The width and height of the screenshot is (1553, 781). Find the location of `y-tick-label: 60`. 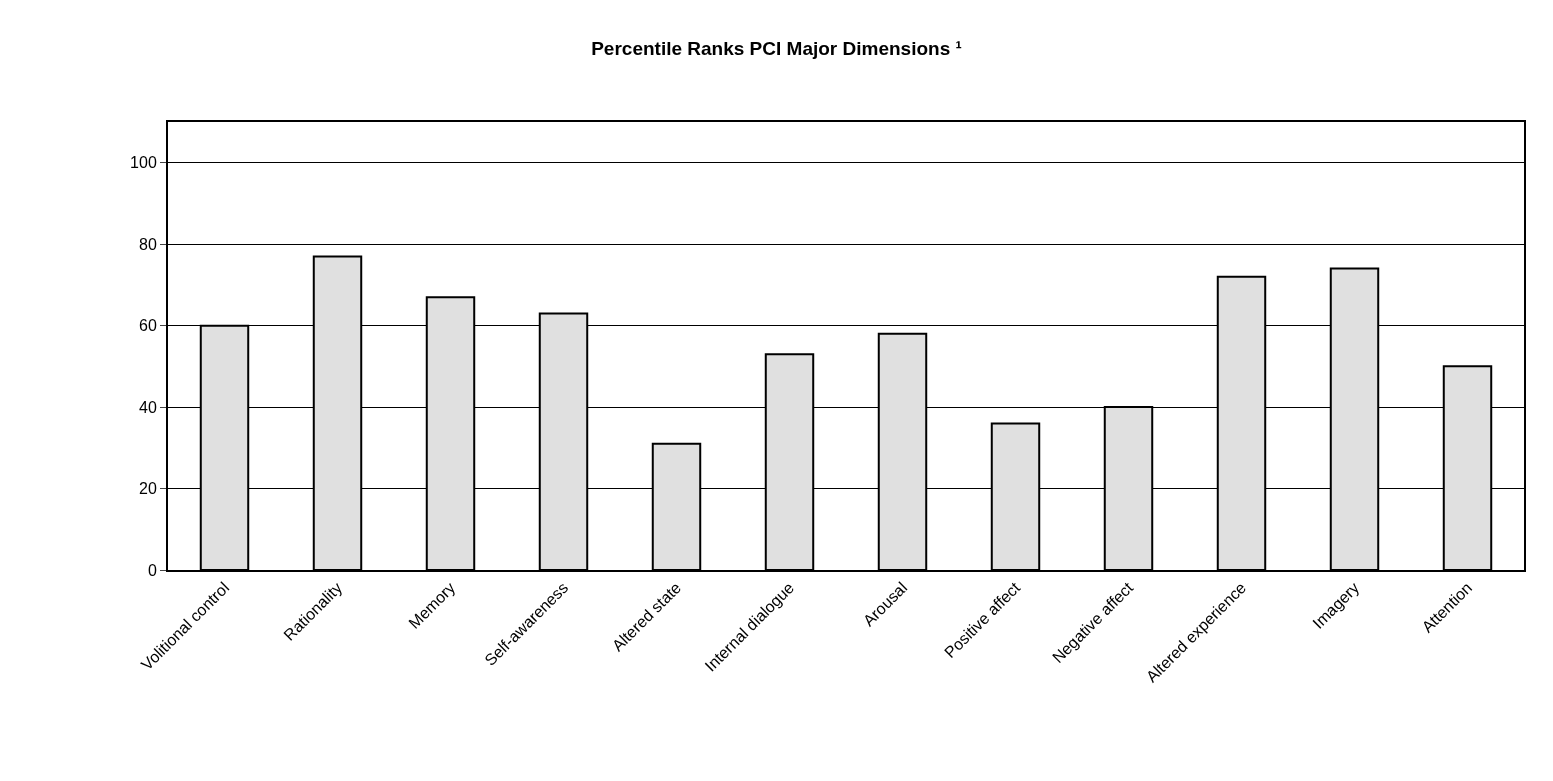

y-tick-label: 60 is located at coordinates (148, 326).